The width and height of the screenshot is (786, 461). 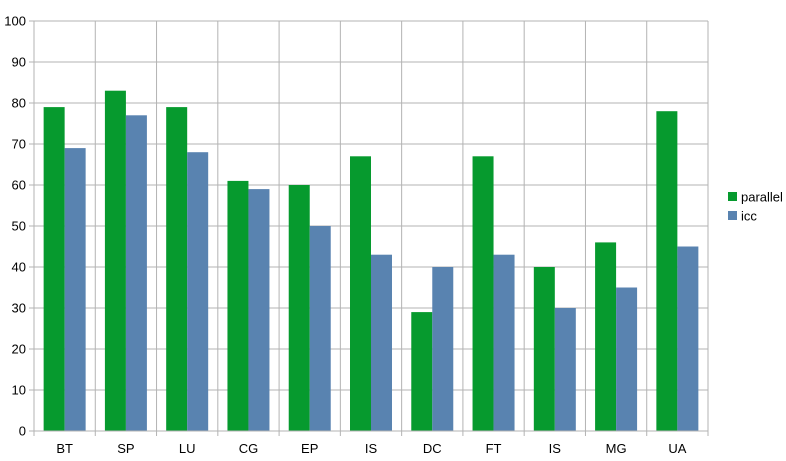 What do you see at coordinates (616, 448) in the screenshot?
I see `x-tick-label: MG` at bounding box center [616, 448].